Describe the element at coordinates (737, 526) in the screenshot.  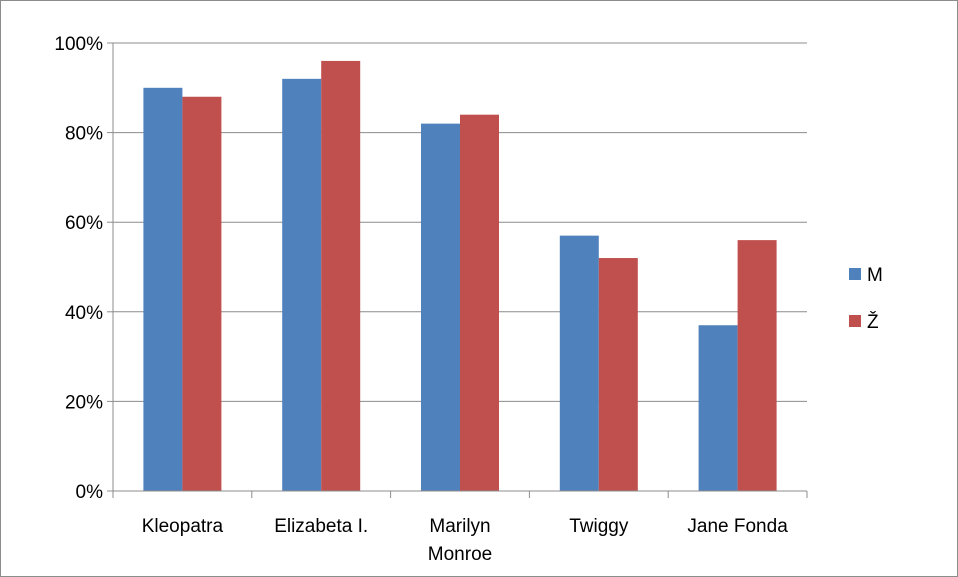
I see `x-tick-label: Jane Fonda` at that location.